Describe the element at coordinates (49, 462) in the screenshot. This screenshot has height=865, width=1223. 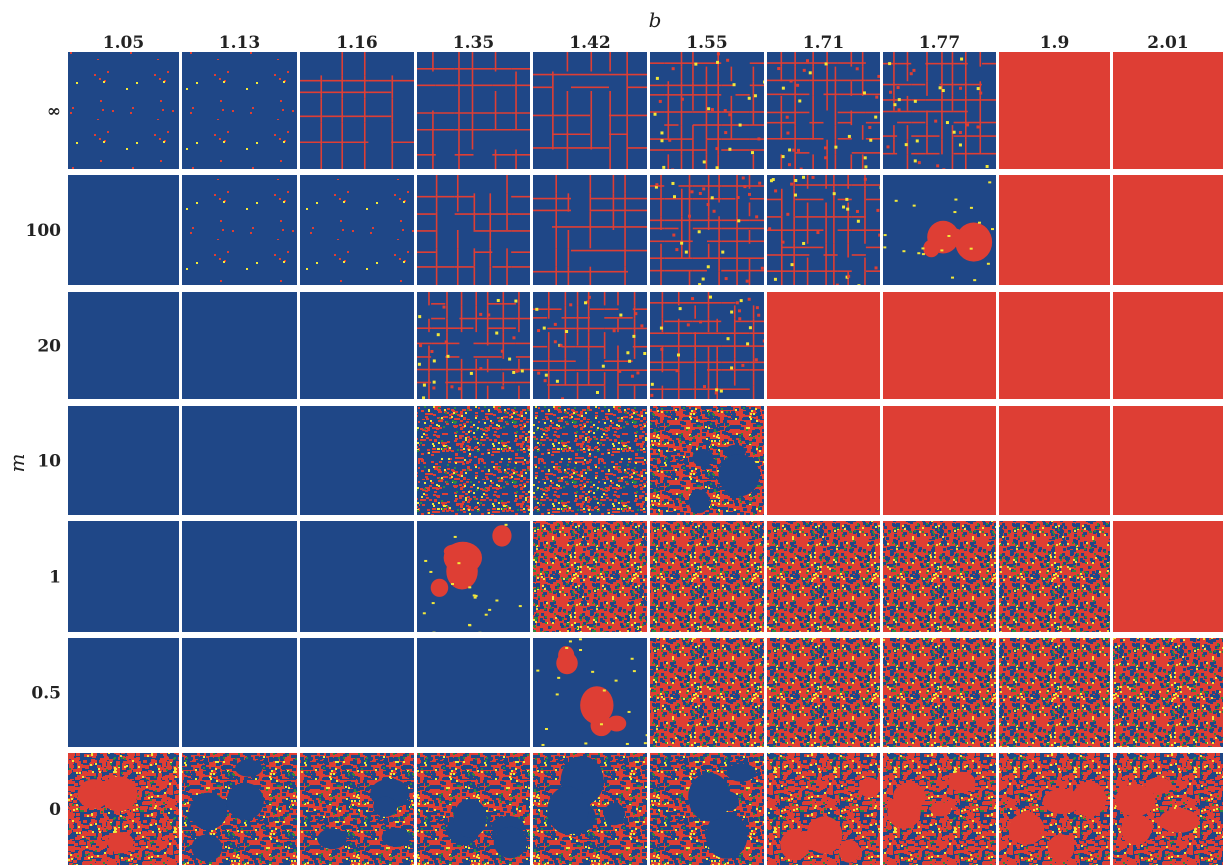
I see `y-tick-label: 10` at that location.